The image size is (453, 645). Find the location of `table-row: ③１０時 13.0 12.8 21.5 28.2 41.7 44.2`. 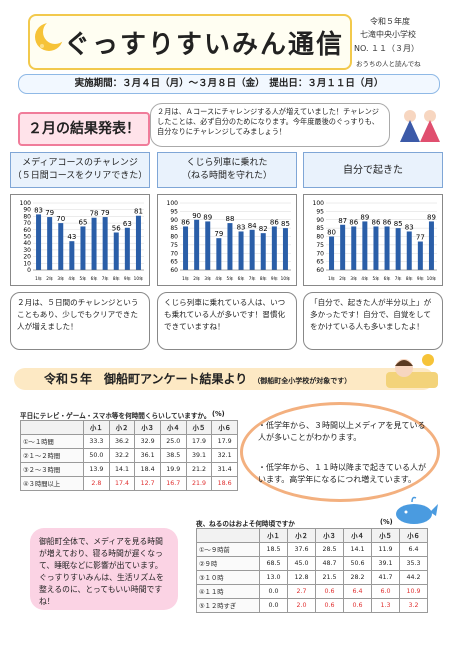

table-row: ③１０時 13.0 12.8 21.5 28.2 41.7 44.2 is located at coordinates (312, 577).